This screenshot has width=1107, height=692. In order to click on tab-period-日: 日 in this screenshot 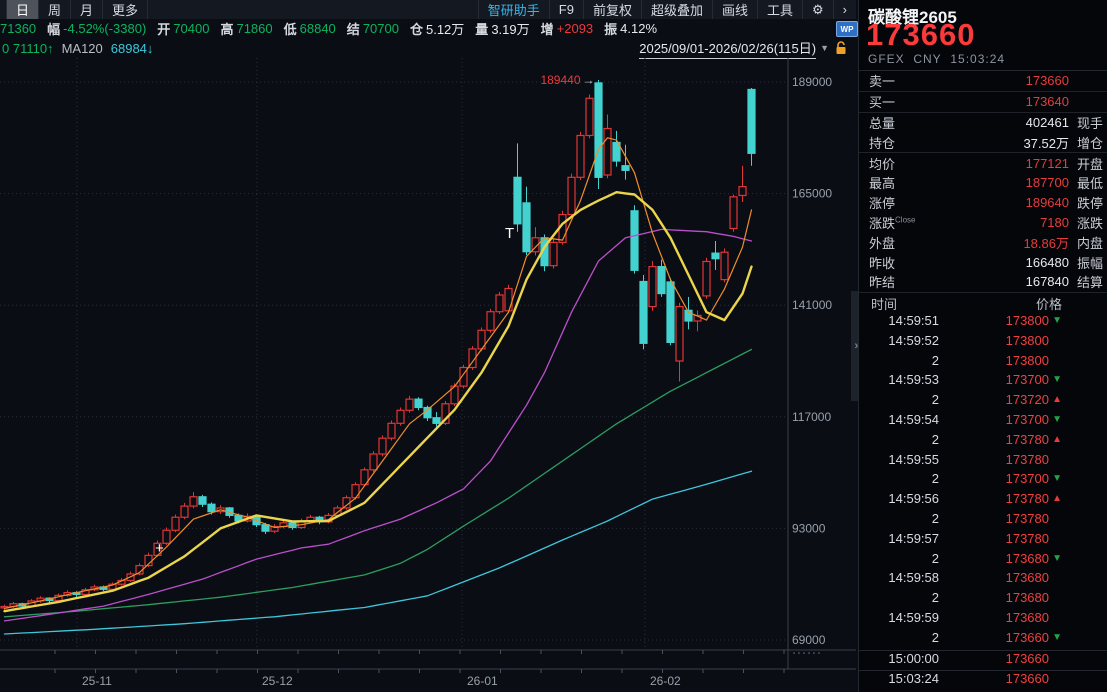, I will do `click(23, 9)`.